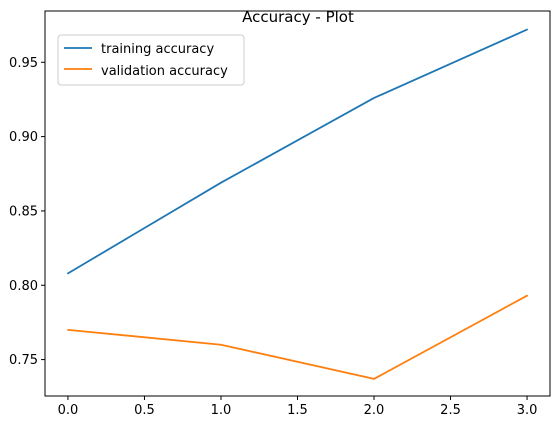 This screenshot has width=556, height=433. Describe the element at coordinates (23, 211) in the screenshot. I see `y-tick-label: 0.85` at that location.